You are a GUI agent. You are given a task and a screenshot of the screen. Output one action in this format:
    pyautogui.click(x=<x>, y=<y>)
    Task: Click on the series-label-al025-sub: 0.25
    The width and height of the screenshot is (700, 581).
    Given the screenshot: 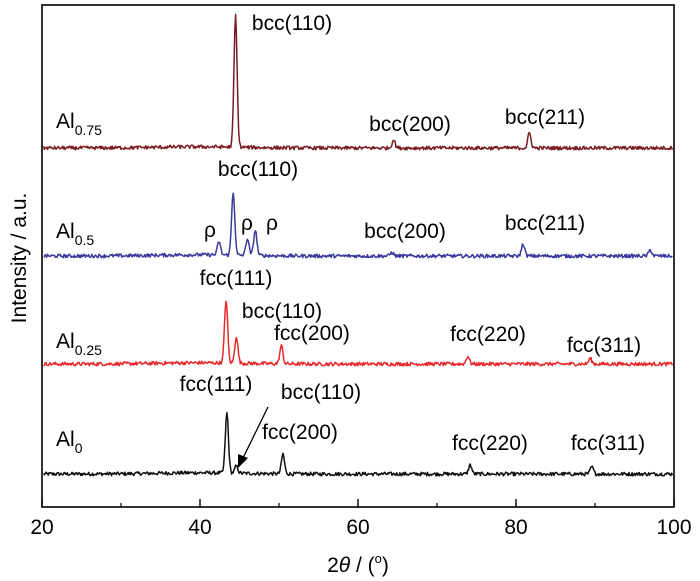 What is the action you would take?
    pyautogui.click(x=88, y=350)
    